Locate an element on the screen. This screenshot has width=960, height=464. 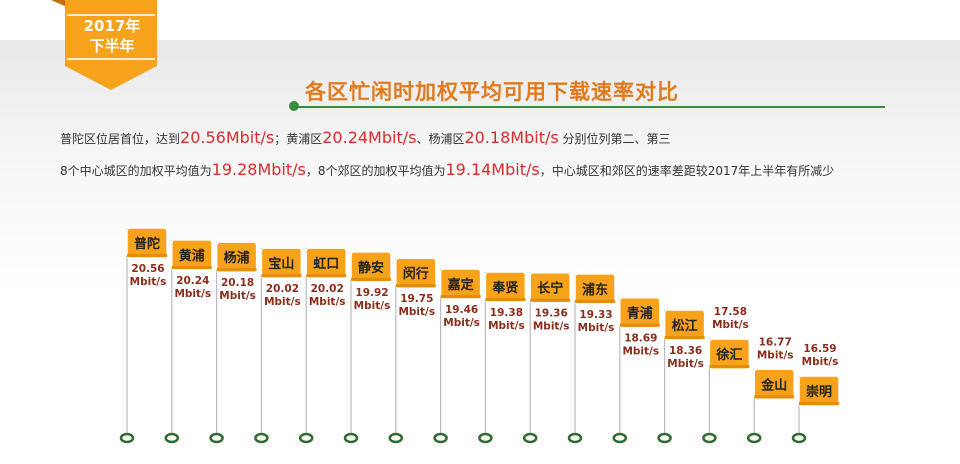
value-label: 18.69 is located at coordinates (640, 339).